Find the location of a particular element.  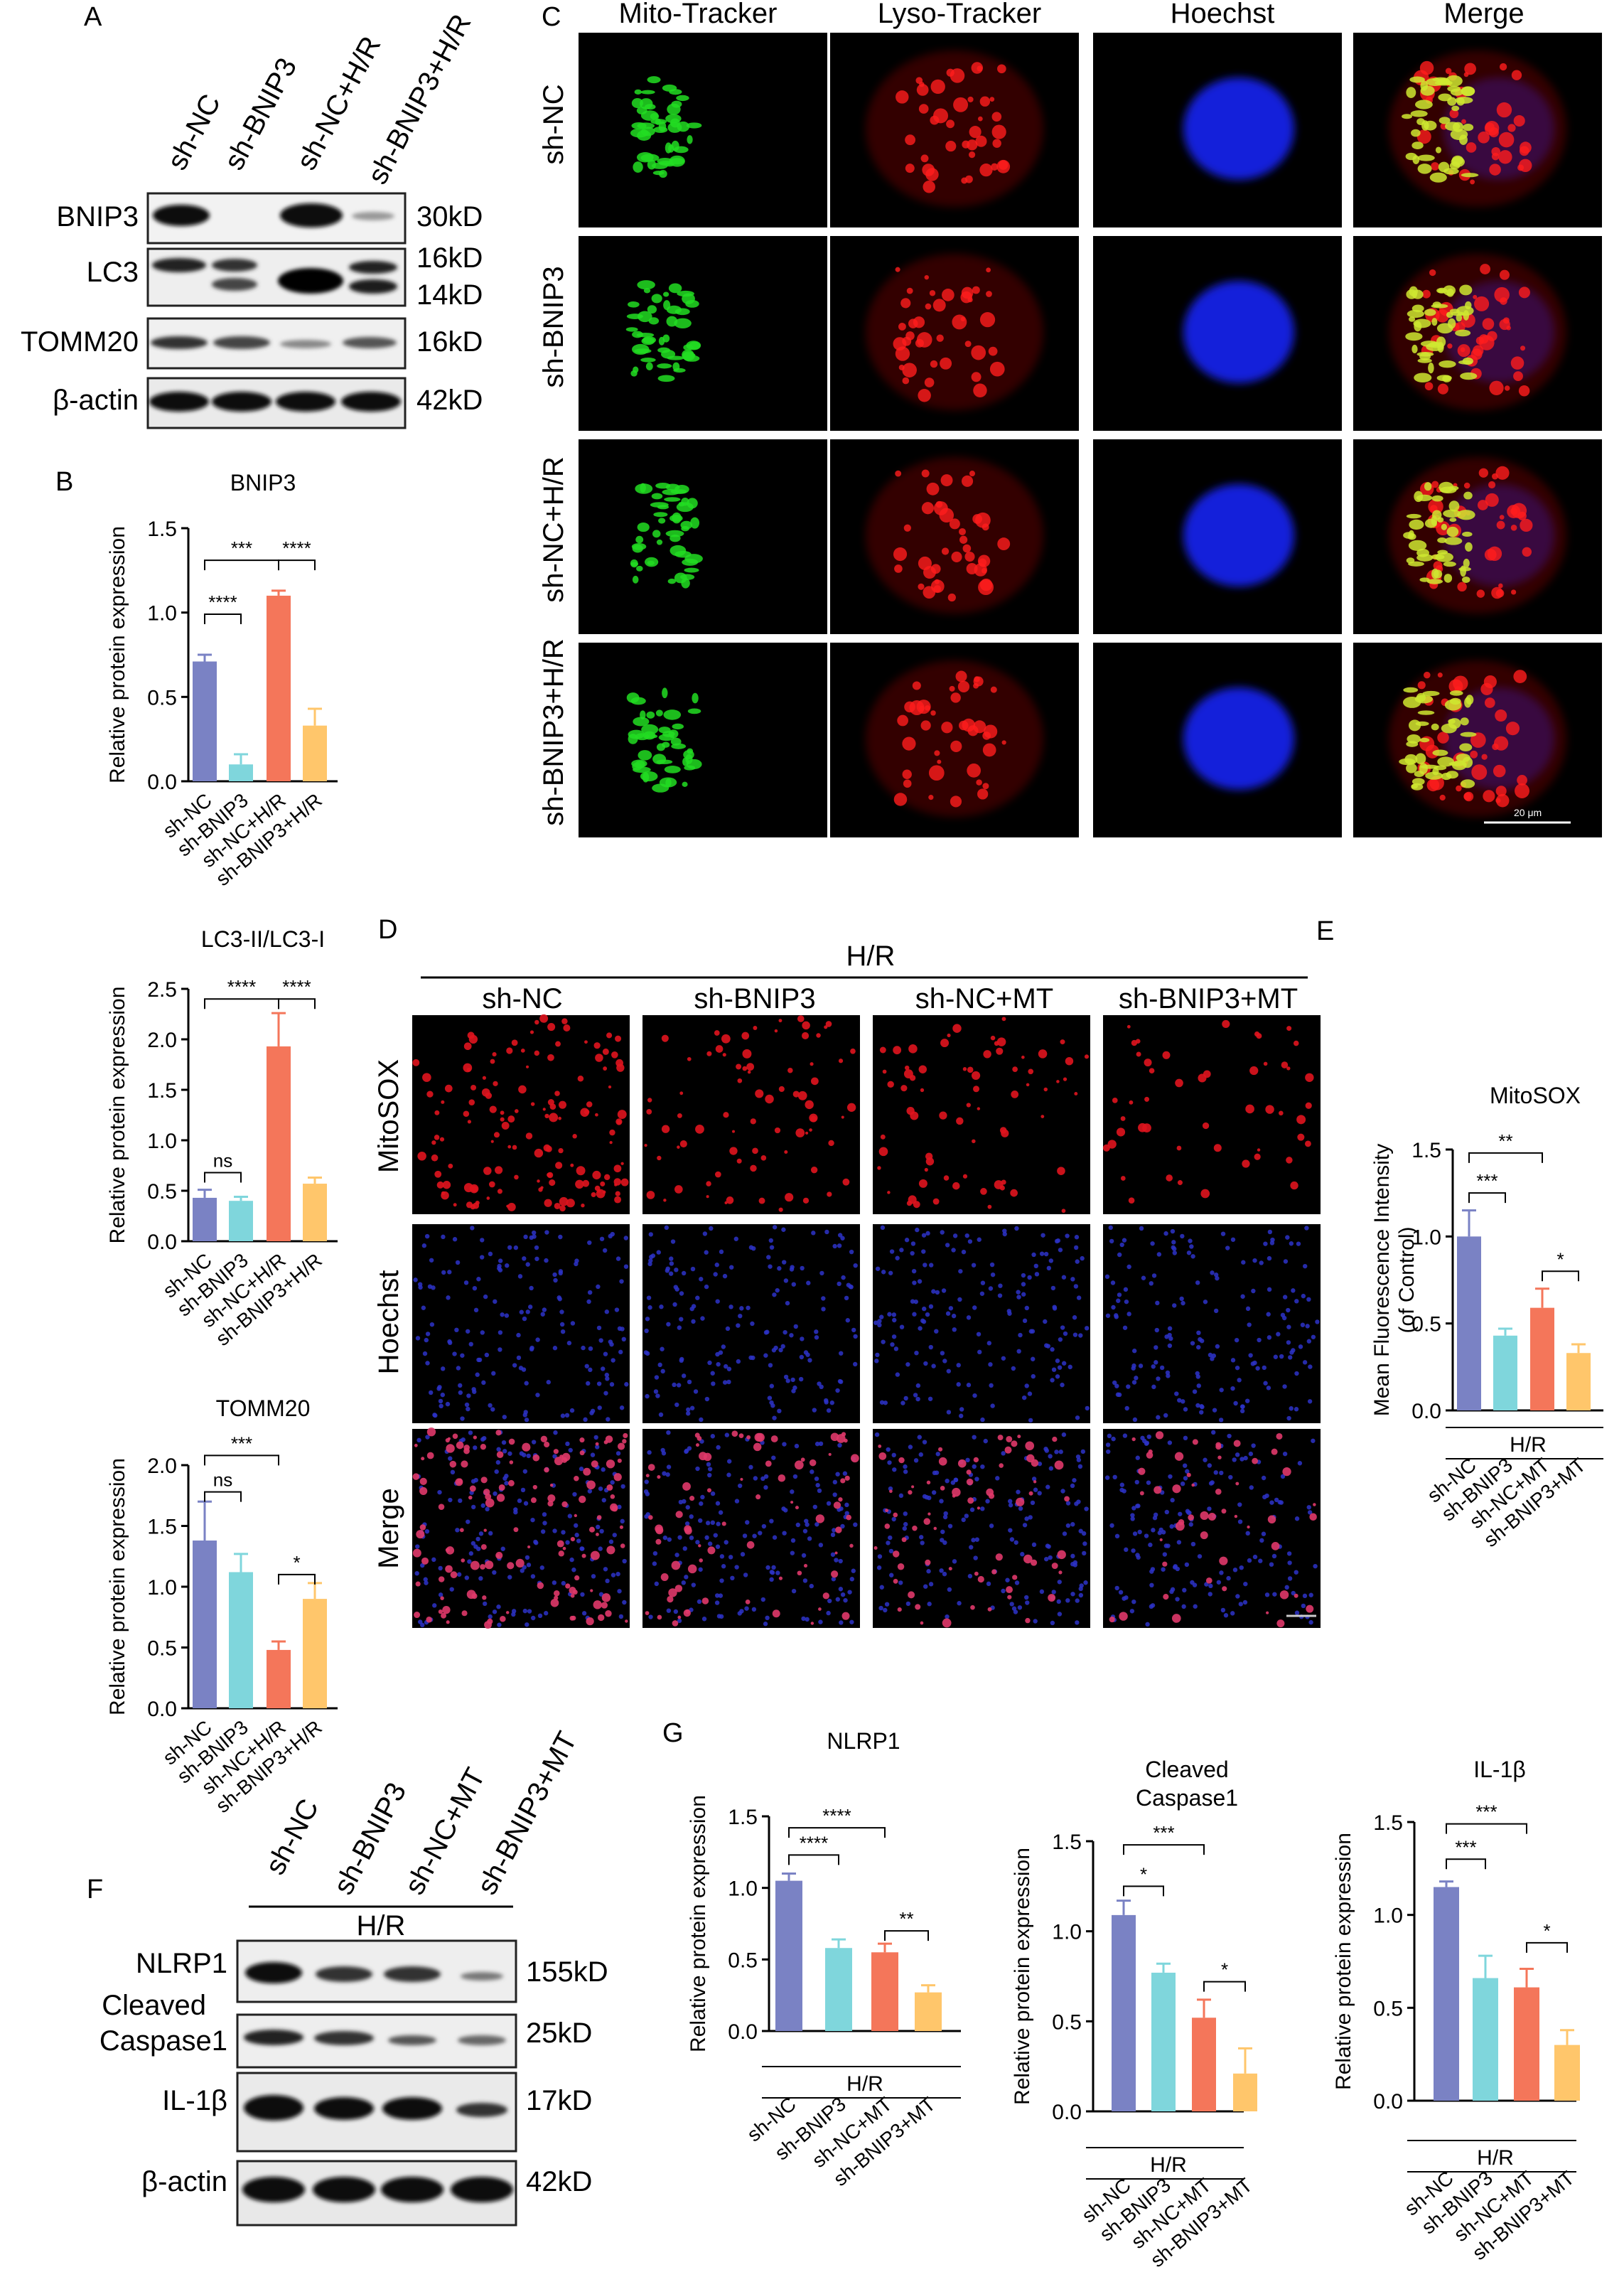

panel-b-letter: B is located at coordinates (64, 482).